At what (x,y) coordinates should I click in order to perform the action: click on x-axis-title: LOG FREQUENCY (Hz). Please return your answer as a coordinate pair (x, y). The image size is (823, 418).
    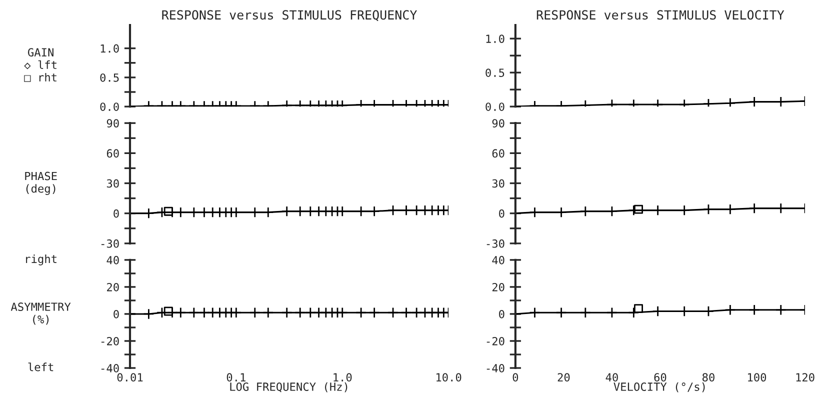
    Looking at the image, I should click on (289, 387).